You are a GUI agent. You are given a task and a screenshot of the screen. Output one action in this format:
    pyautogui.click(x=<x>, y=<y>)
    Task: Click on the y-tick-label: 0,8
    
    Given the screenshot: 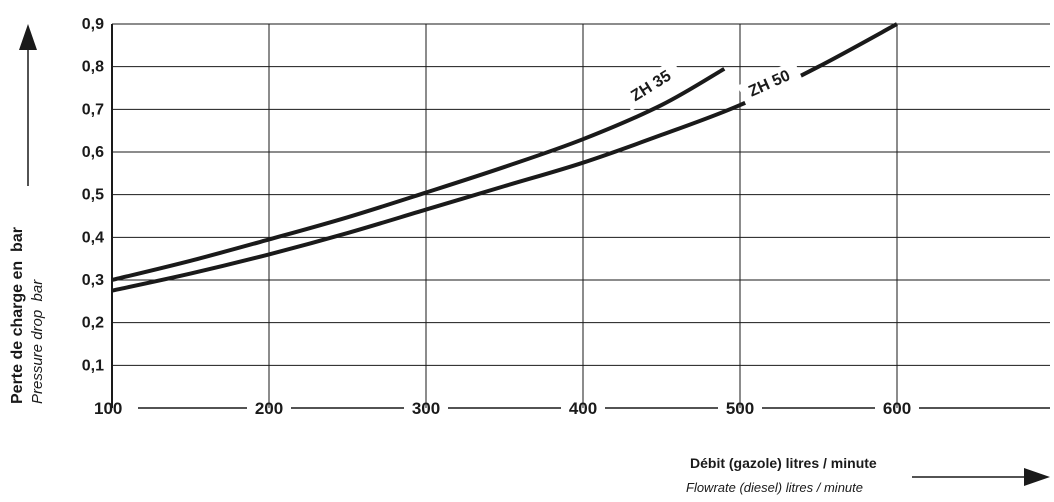 What is the action you would take?
    pyautogui.click(x=93, y=67)
    